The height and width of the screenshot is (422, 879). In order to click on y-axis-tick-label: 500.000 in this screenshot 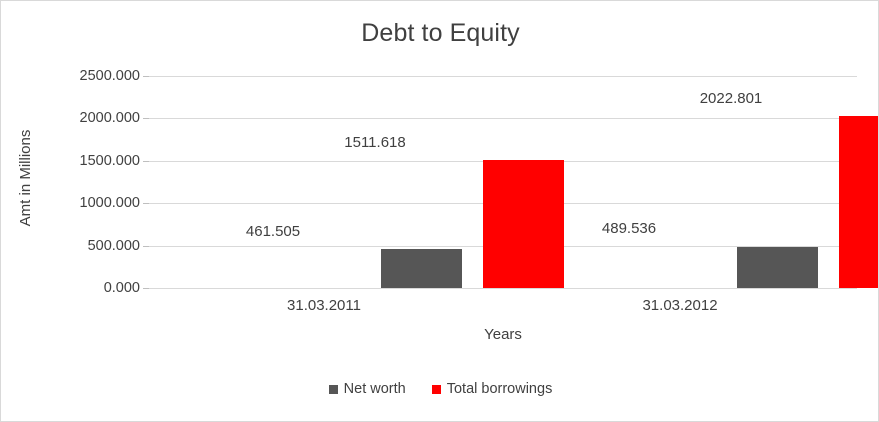, I will do `click(113, 245)`.